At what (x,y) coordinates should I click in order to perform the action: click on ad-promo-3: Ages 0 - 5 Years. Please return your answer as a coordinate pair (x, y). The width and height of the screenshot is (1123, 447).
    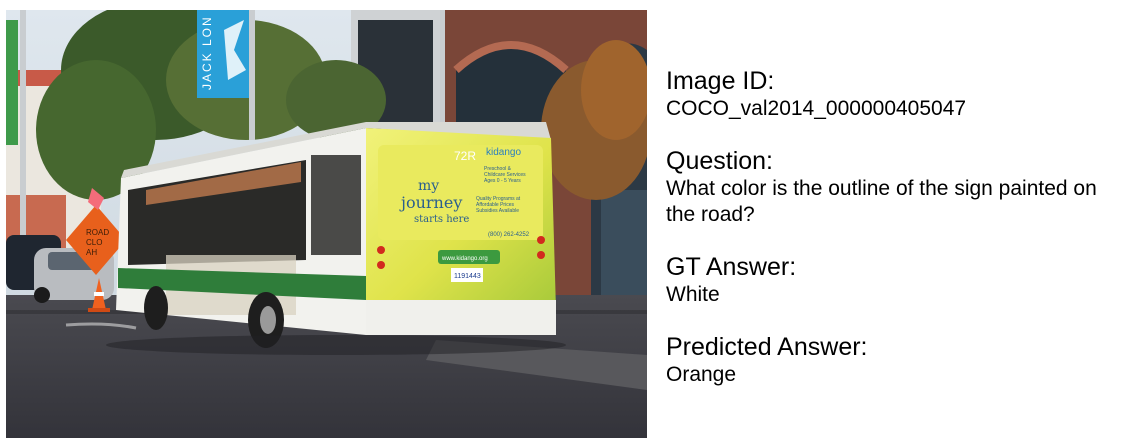
    Looking at the image, I should click on (502, 181).